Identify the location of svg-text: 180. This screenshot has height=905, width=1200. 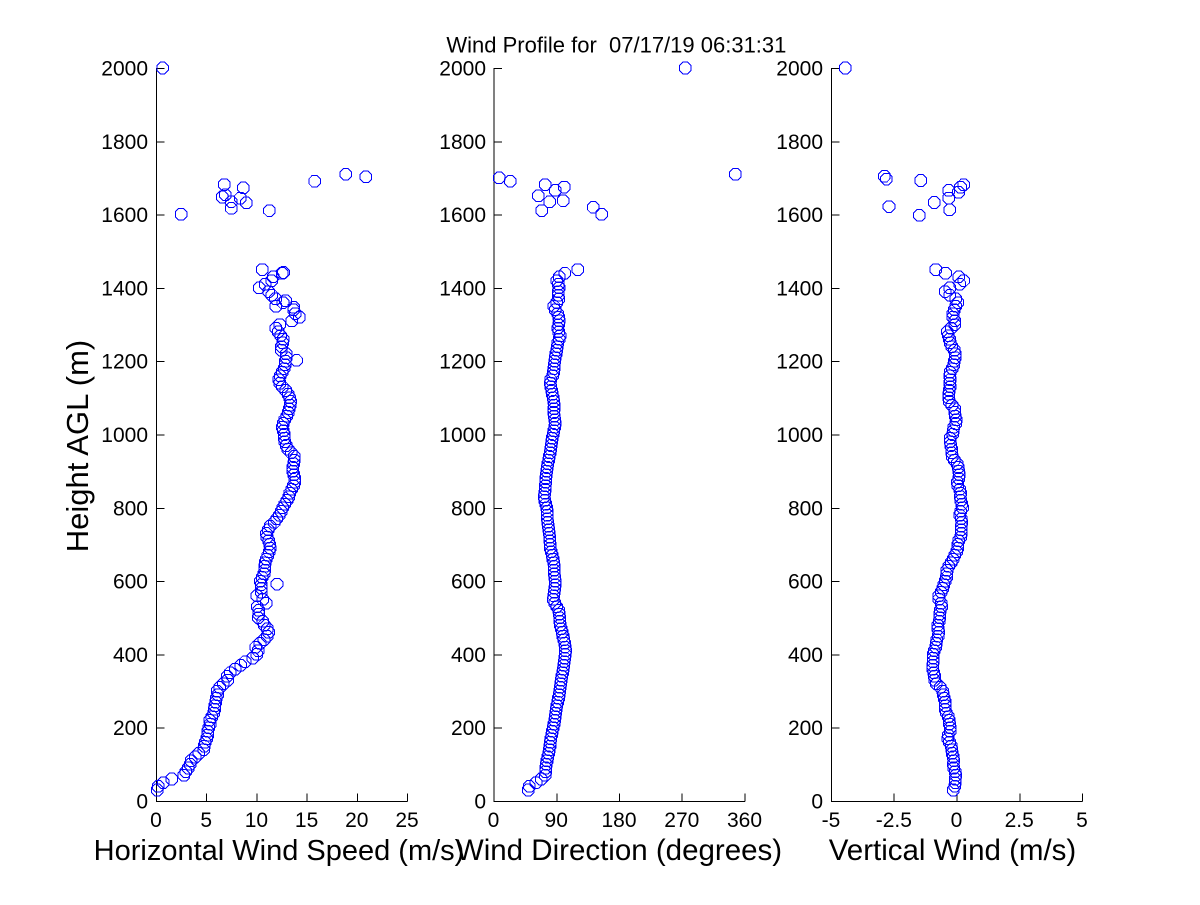
(618, 820).